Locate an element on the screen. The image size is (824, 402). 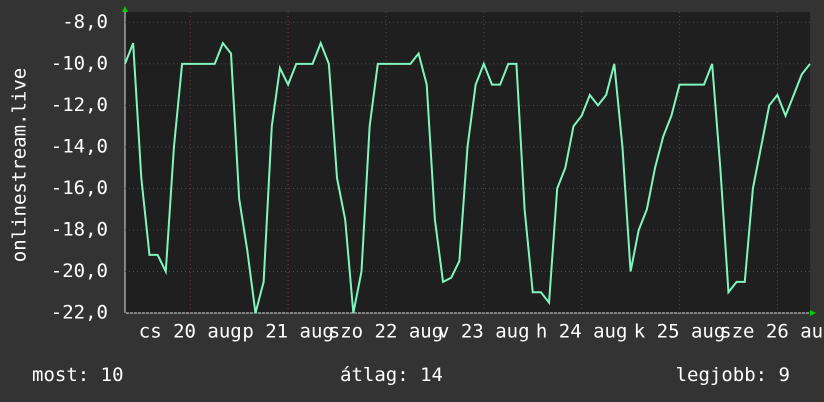
y-axis-label: onlinestream.live is located at coordinates (20, 165).